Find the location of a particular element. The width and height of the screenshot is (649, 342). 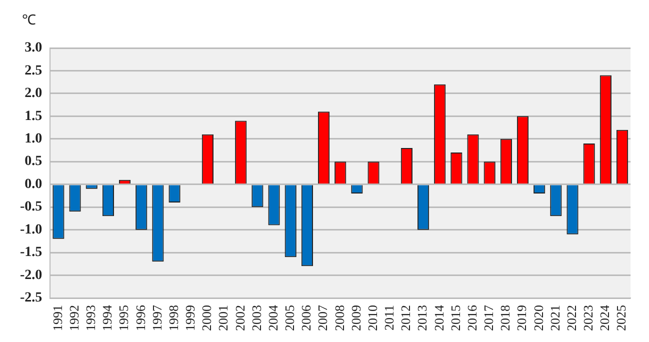

x-tick-label: 2020 is located at coordinates (538, 318).